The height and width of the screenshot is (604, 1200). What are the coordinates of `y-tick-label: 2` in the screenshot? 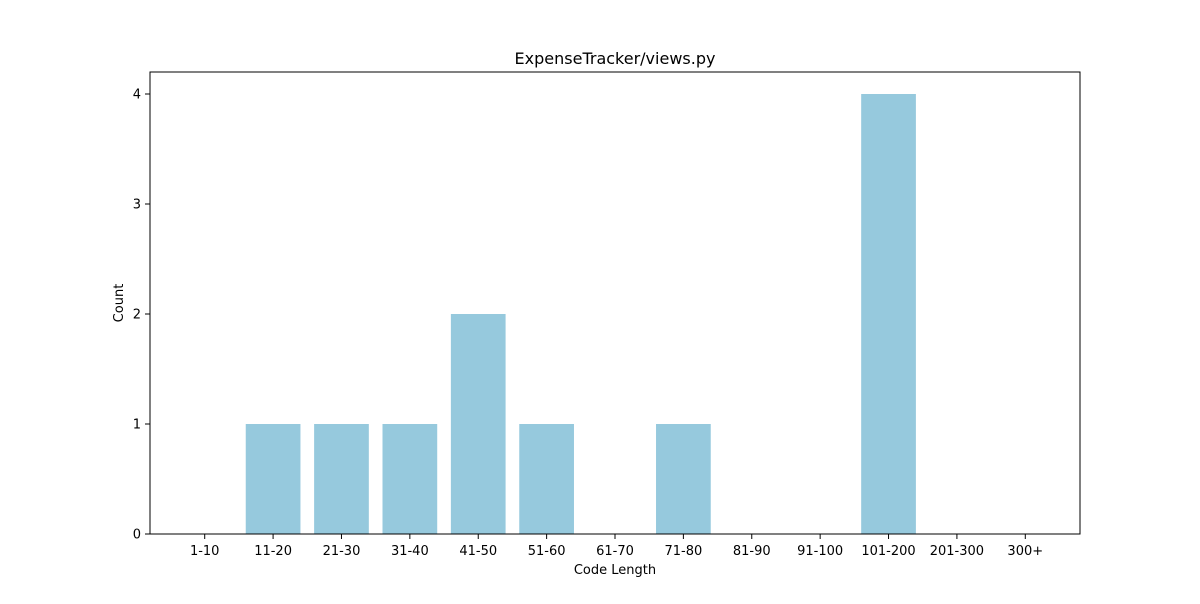 It's located at (137, 315).